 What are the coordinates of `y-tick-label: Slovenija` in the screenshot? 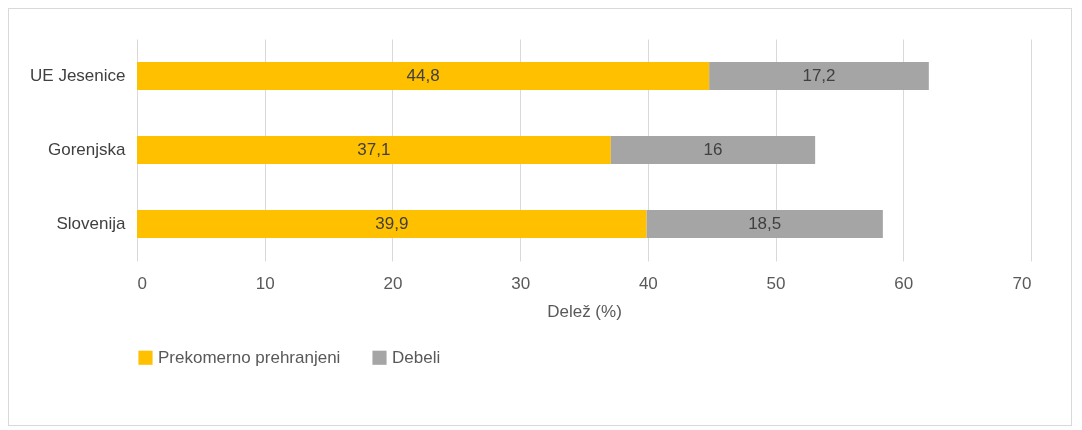 It's located at (91, 223).